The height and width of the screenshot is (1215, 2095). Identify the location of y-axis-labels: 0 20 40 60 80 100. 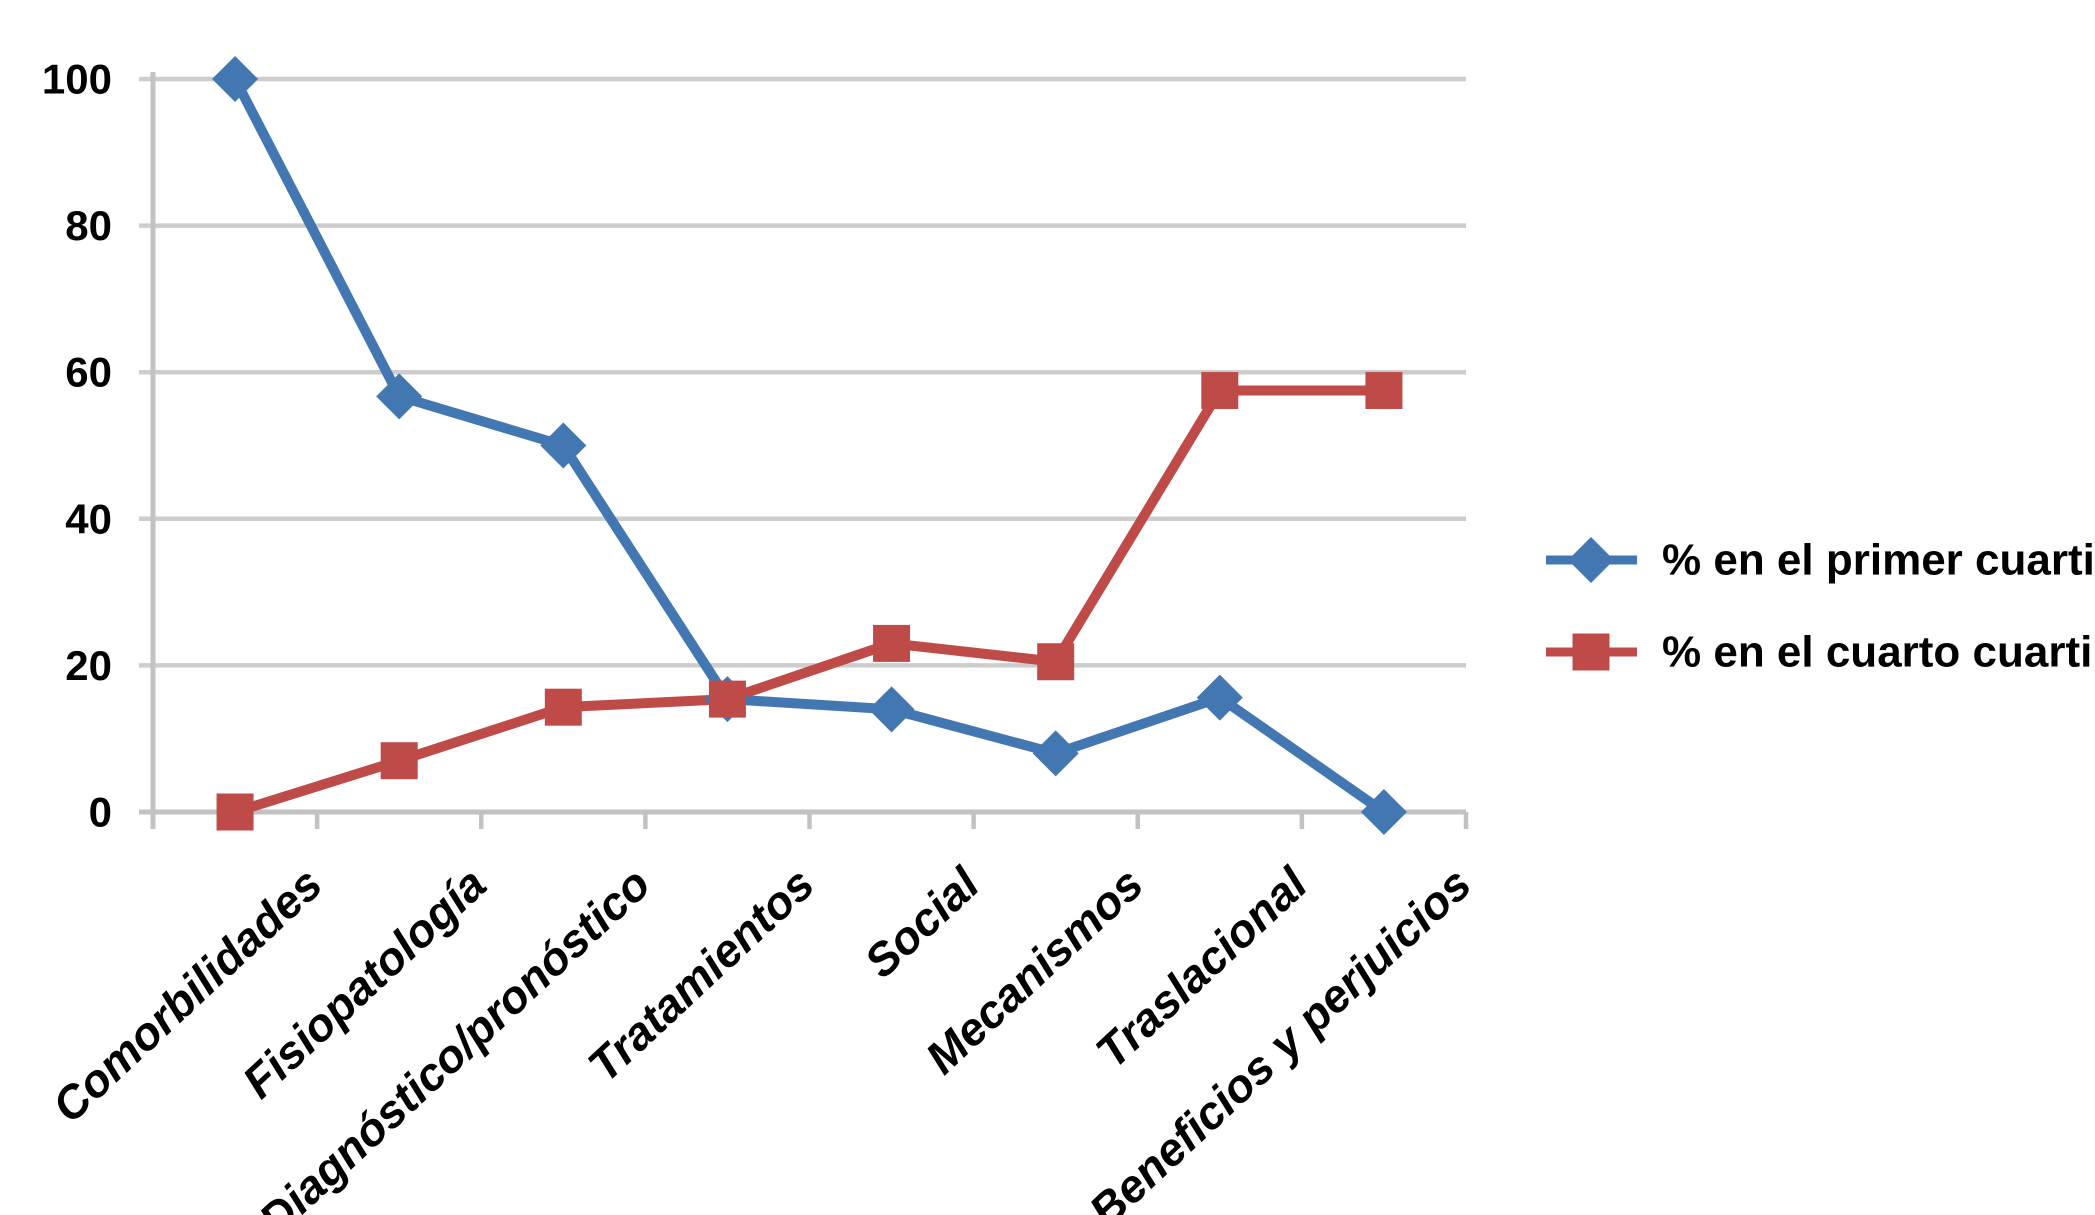
(77, 446).